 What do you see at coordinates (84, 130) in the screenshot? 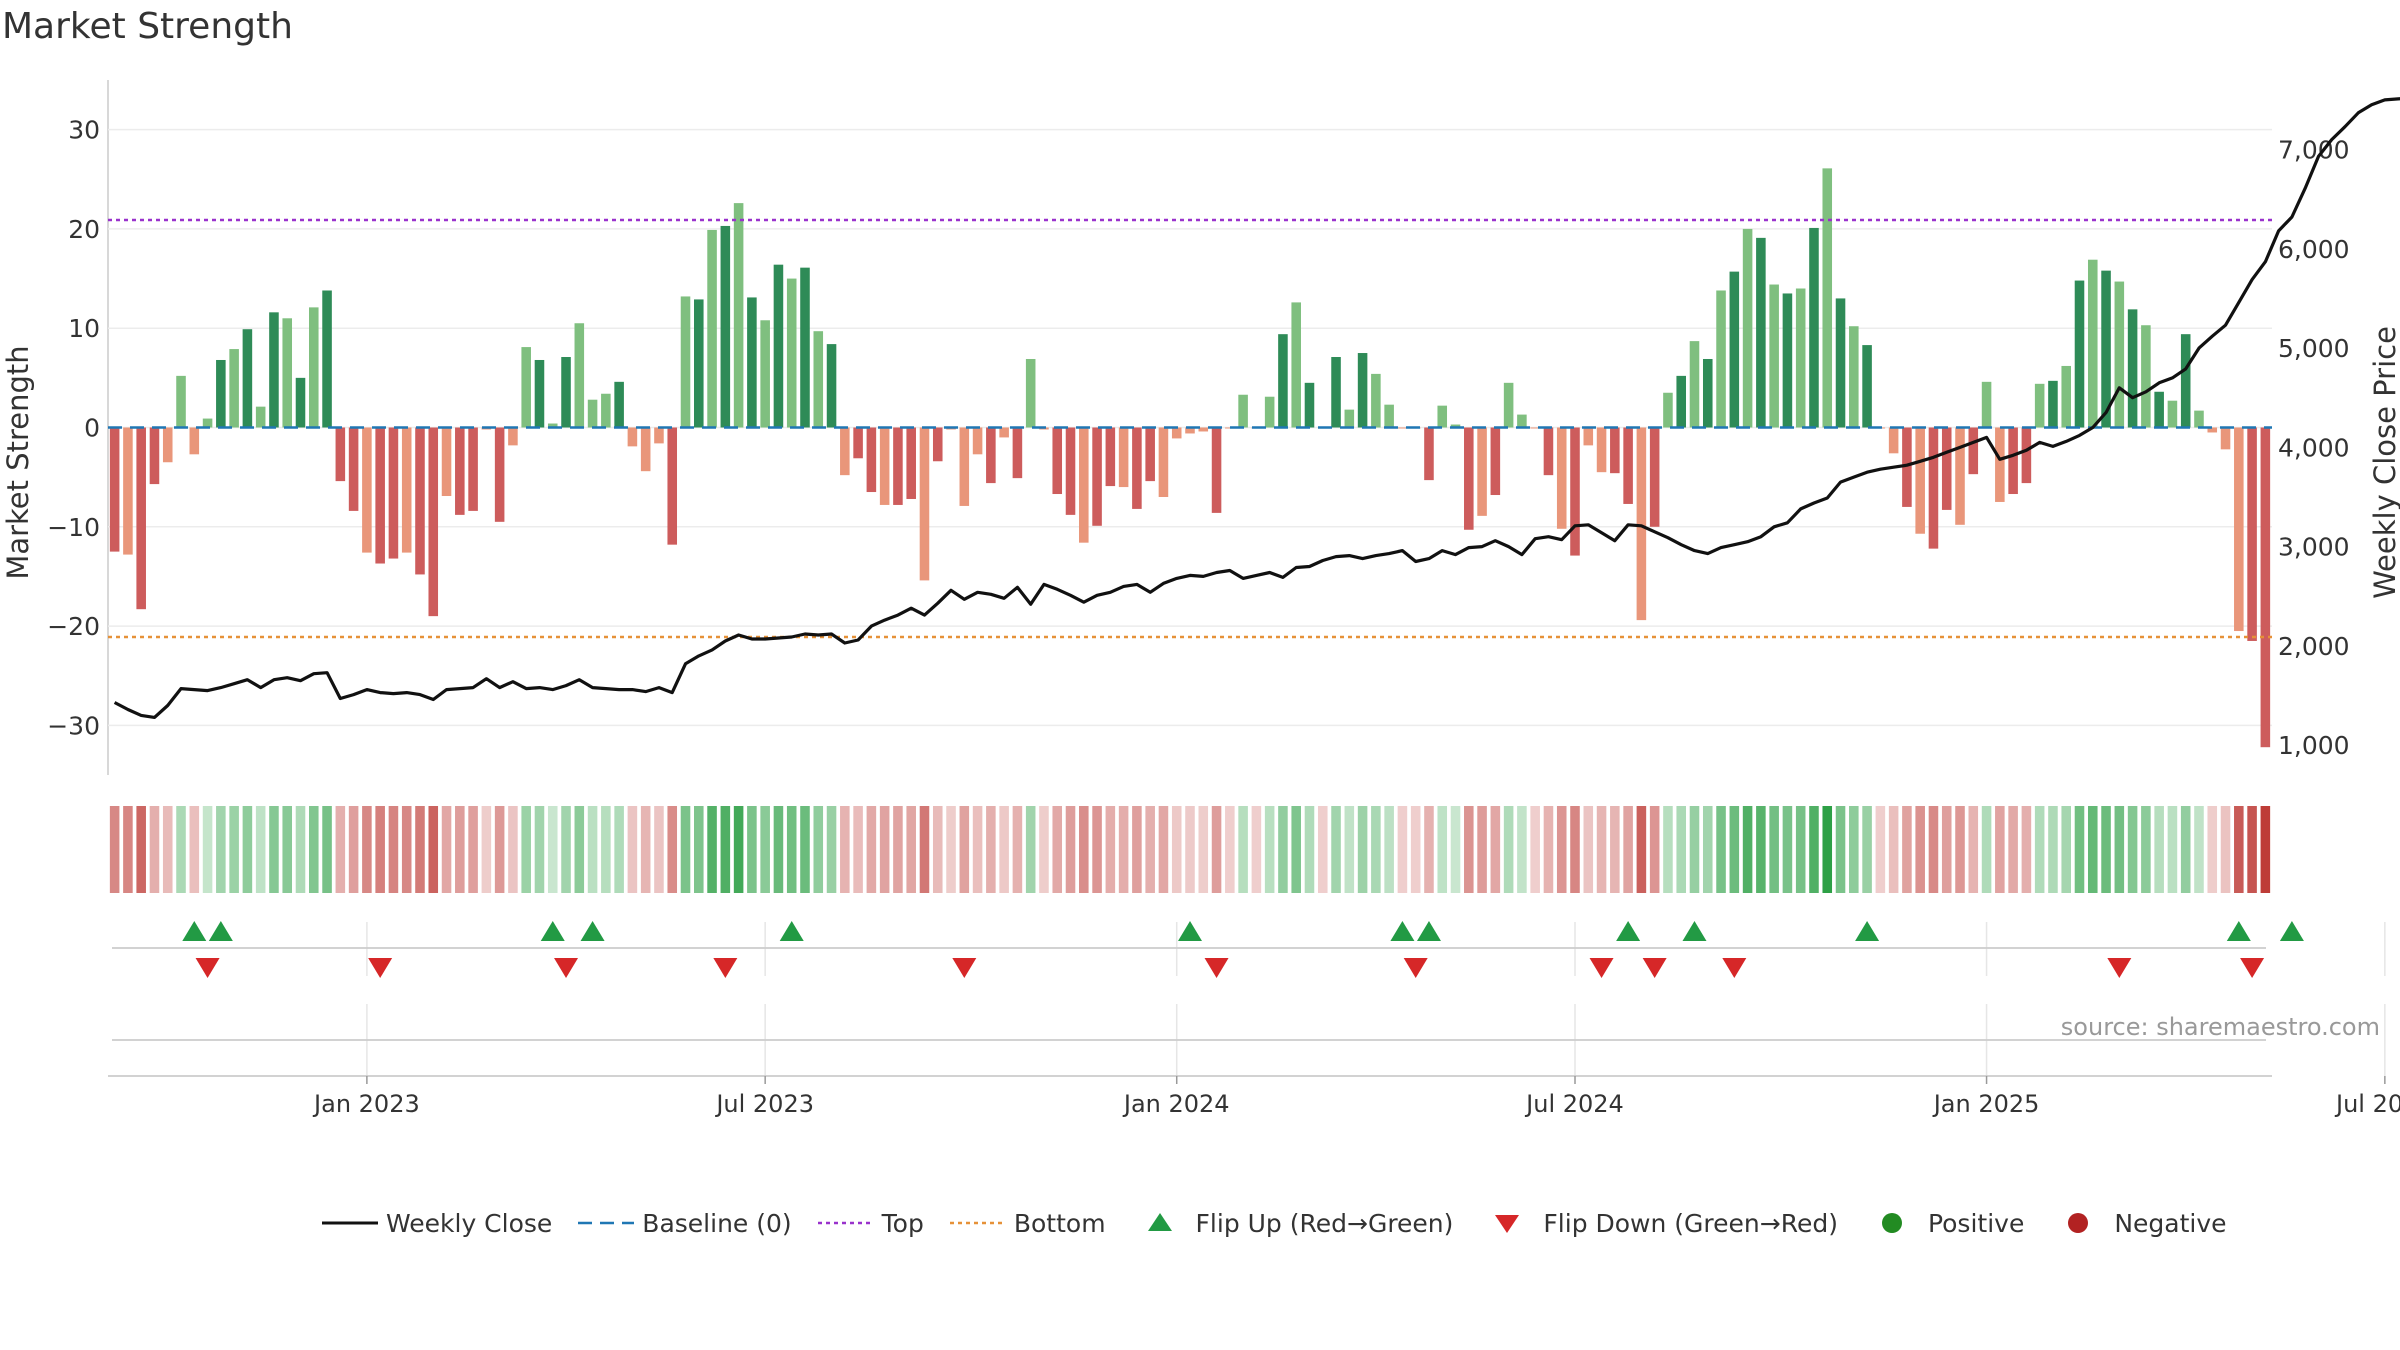
I see `y-tick-label: 30` at bounding box center [84, 130].